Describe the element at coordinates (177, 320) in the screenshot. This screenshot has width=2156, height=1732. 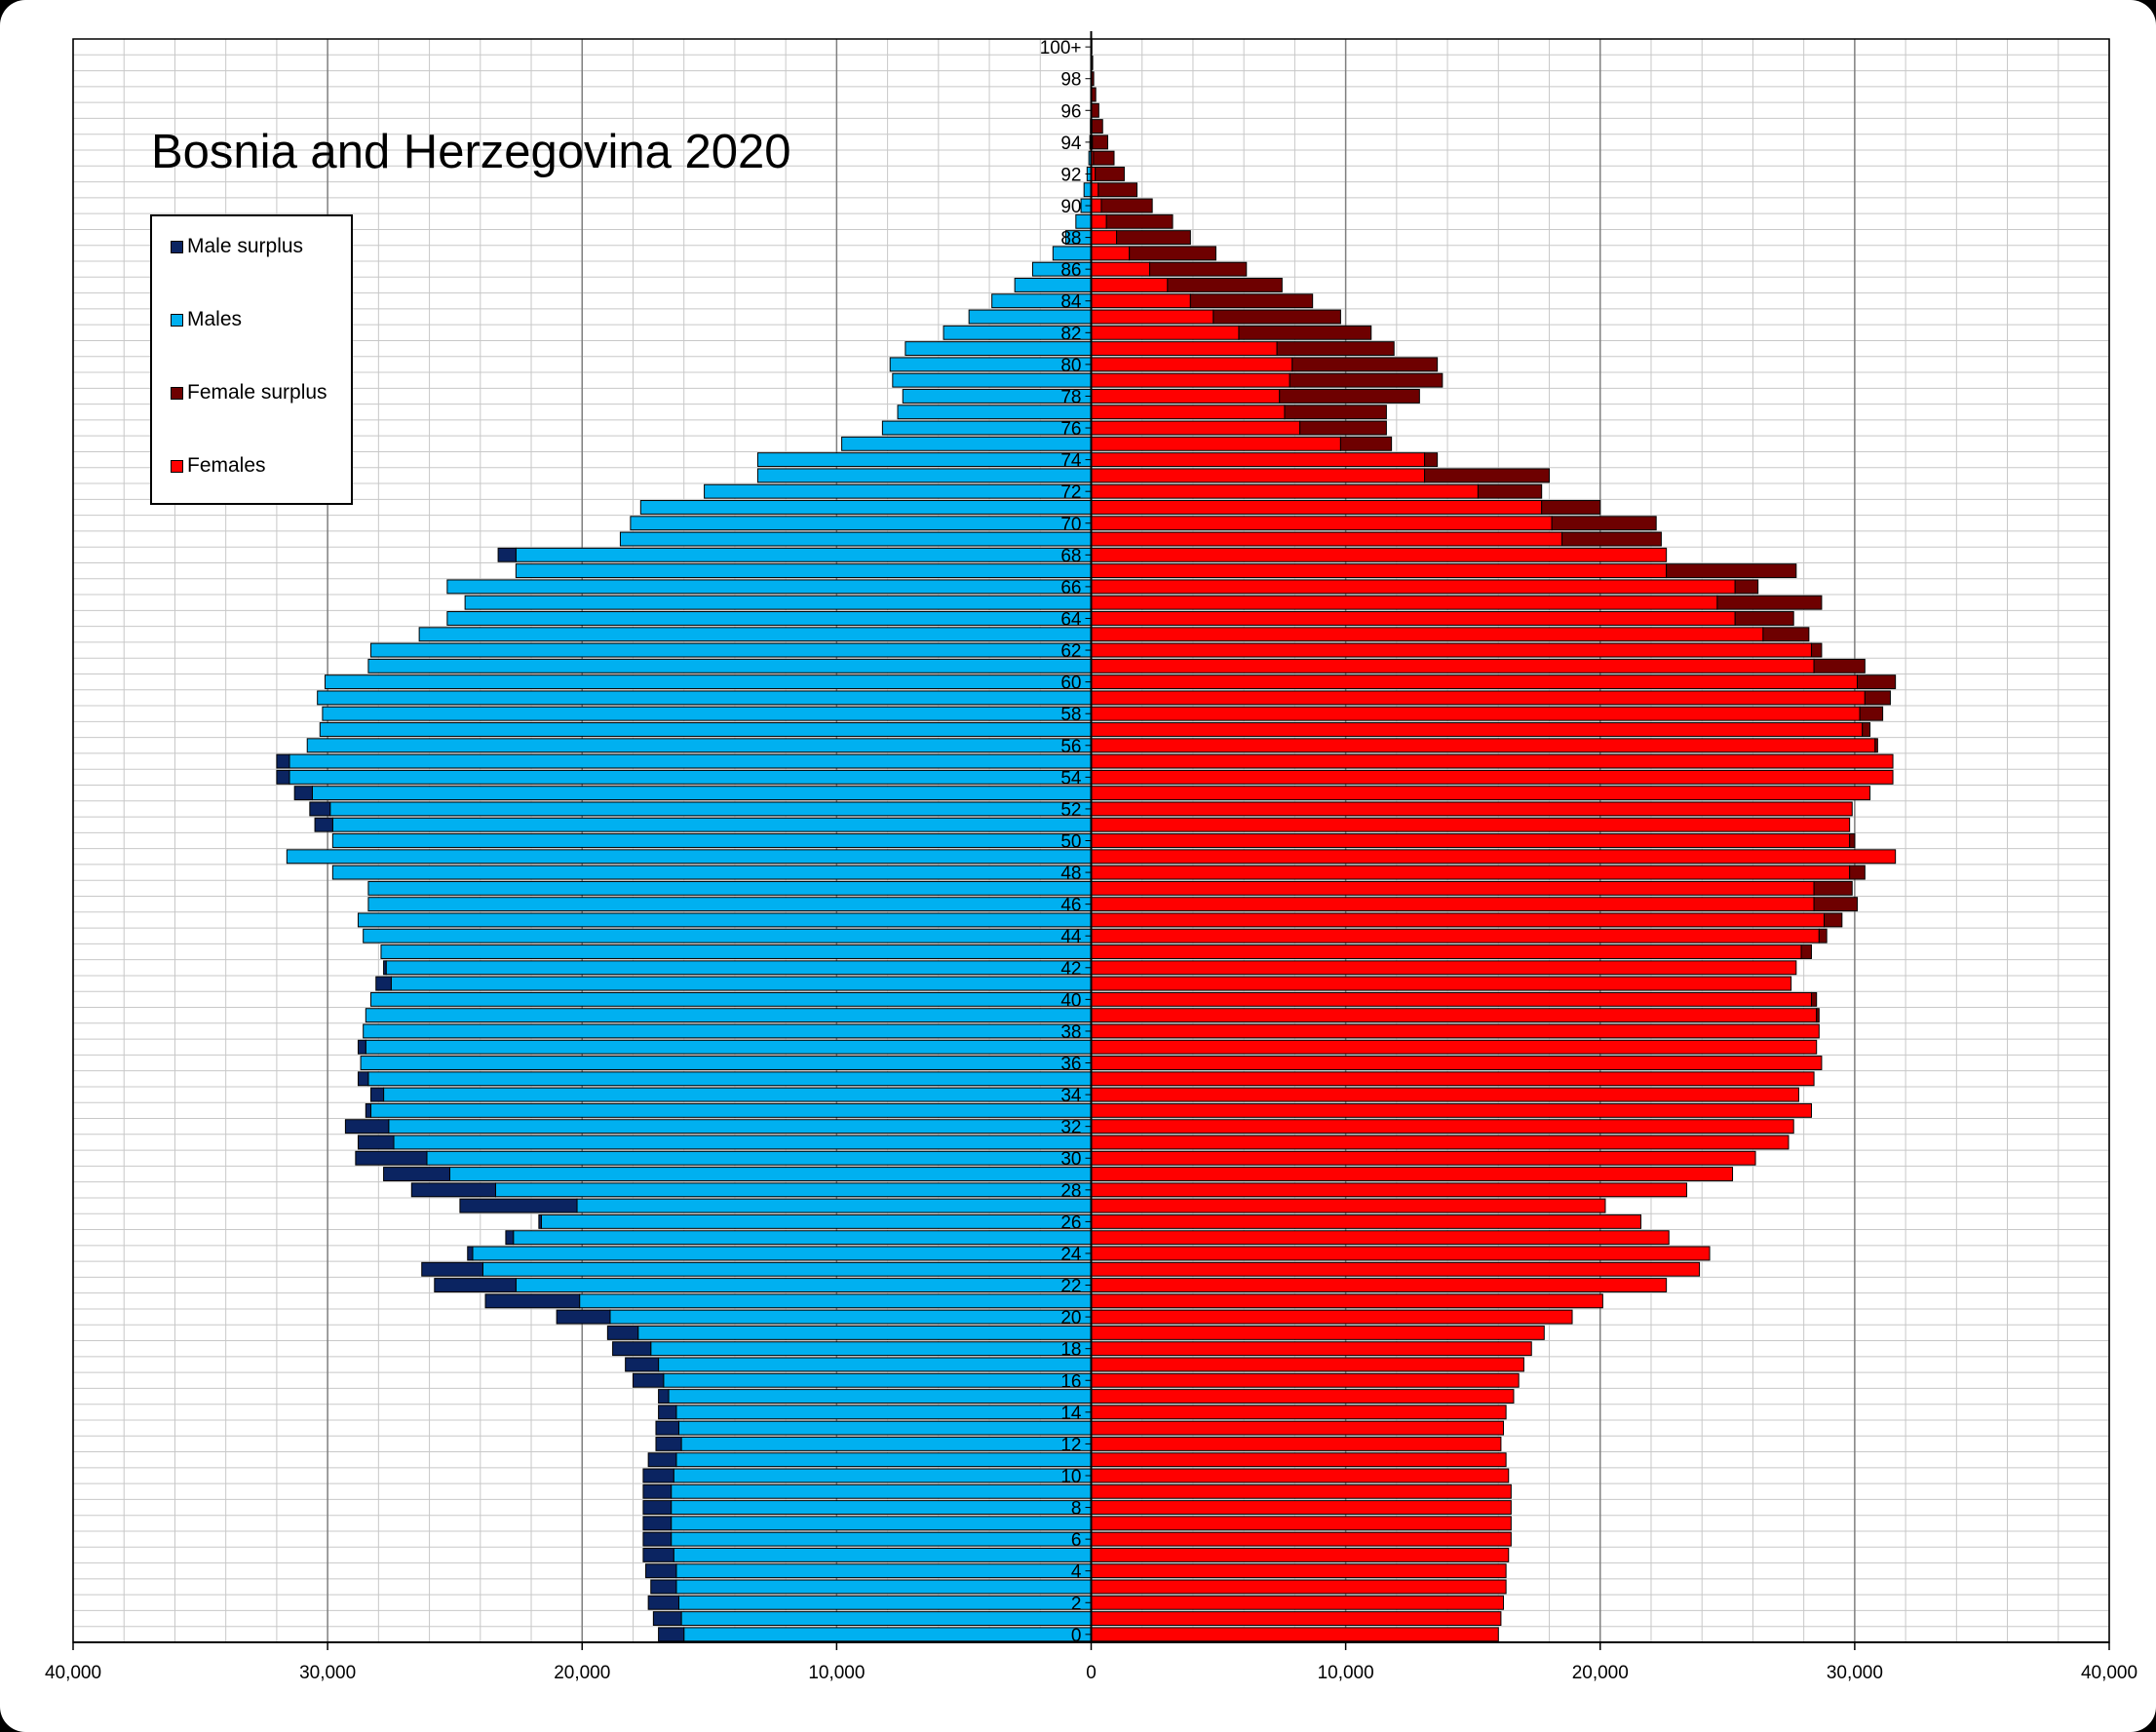
I see `legend-swatch-males` at that location.